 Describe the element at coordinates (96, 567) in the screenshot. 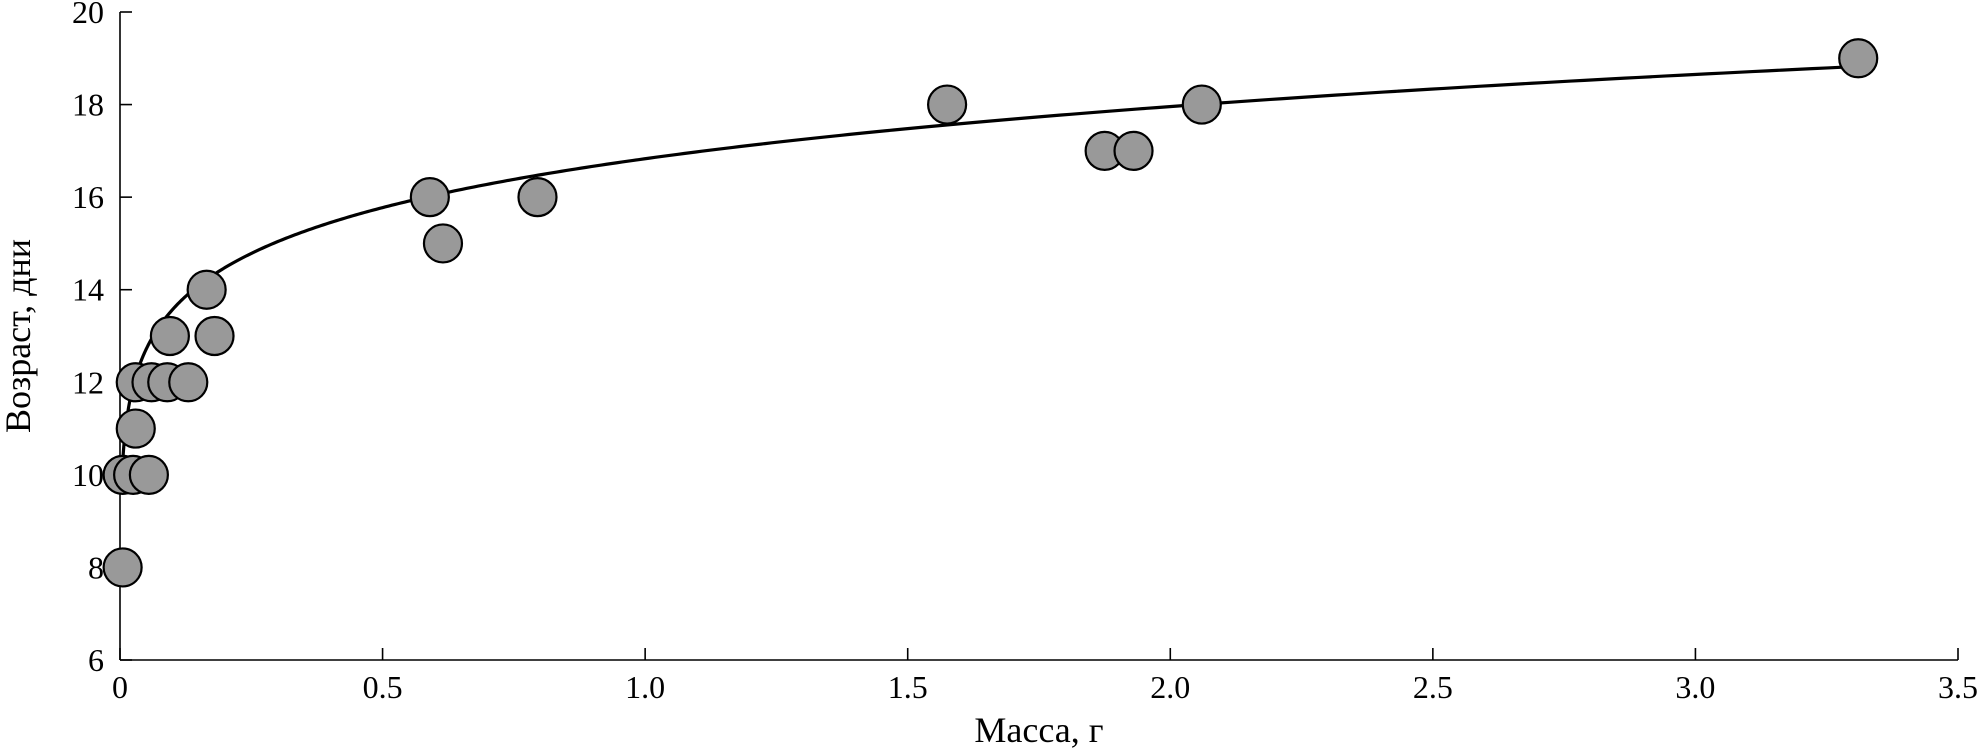

I see `y-tick-label: 8` at that location.